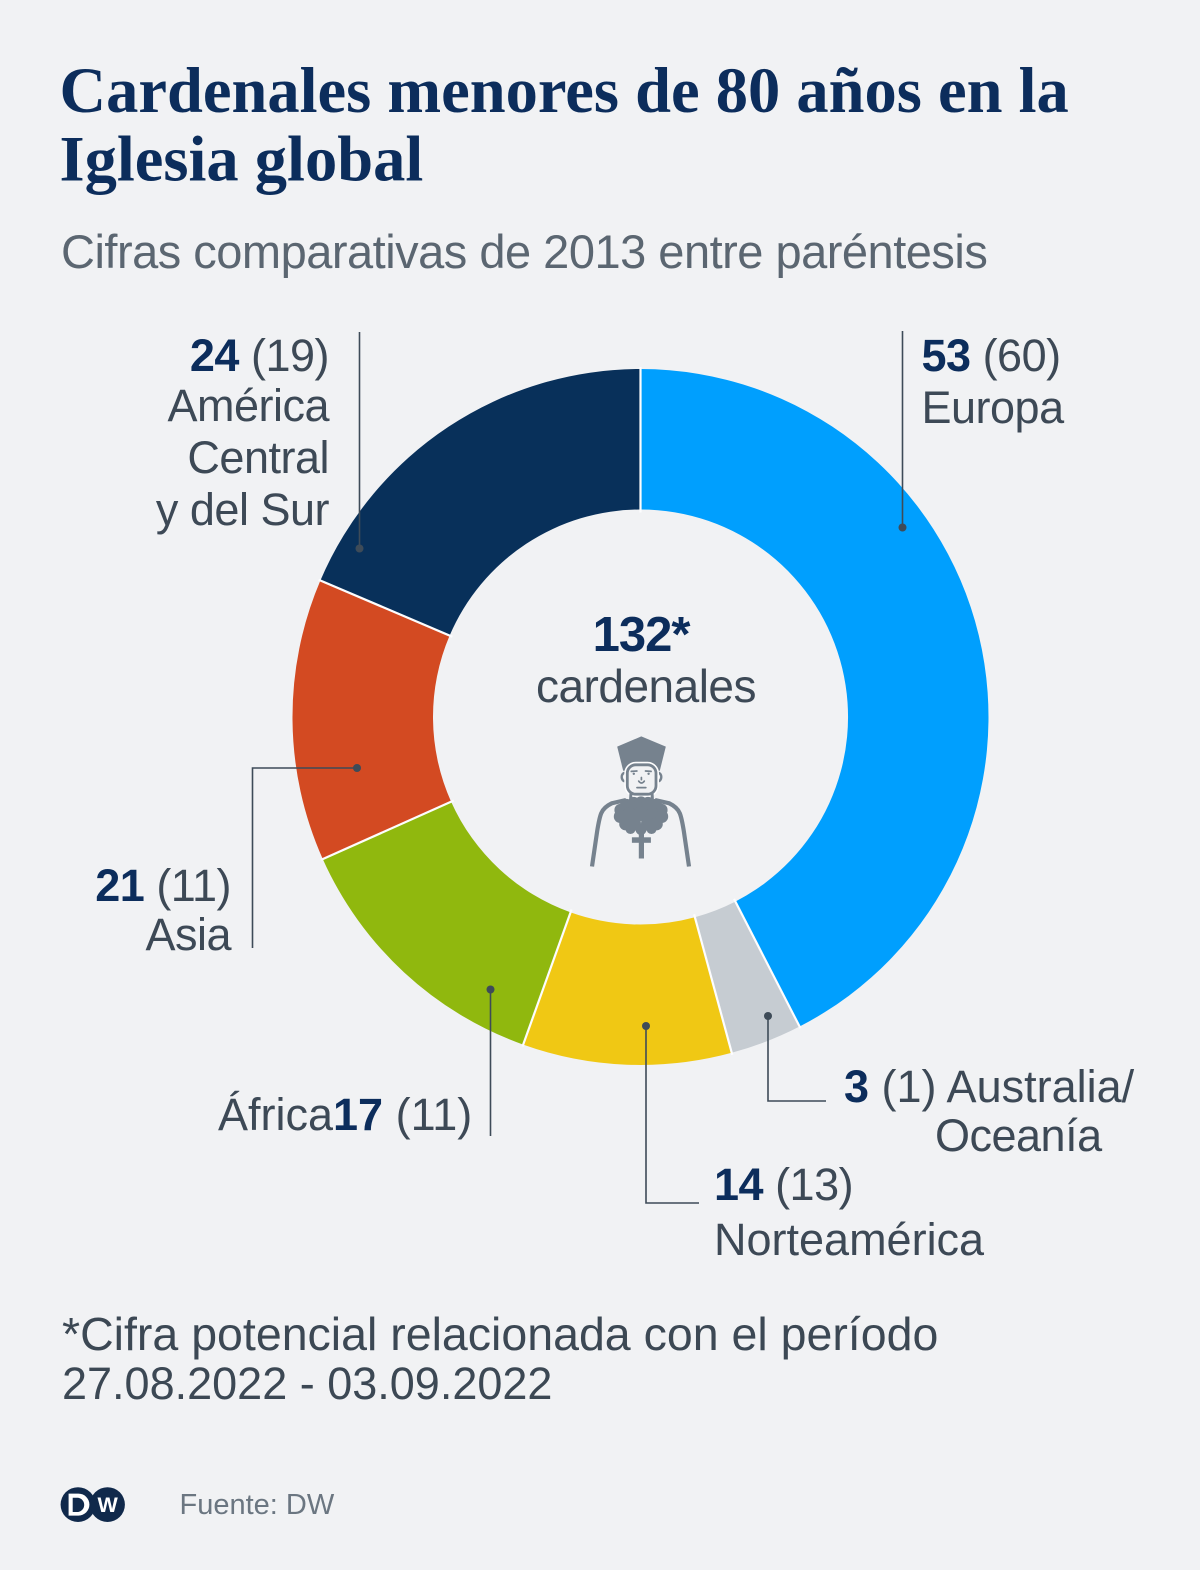 This screenshot has height=1570, width=1200. What do you see at coordinates (991, 355) in the screenshot?
I see `svg-text: 53 (60)` at bounding box center [991, 355].